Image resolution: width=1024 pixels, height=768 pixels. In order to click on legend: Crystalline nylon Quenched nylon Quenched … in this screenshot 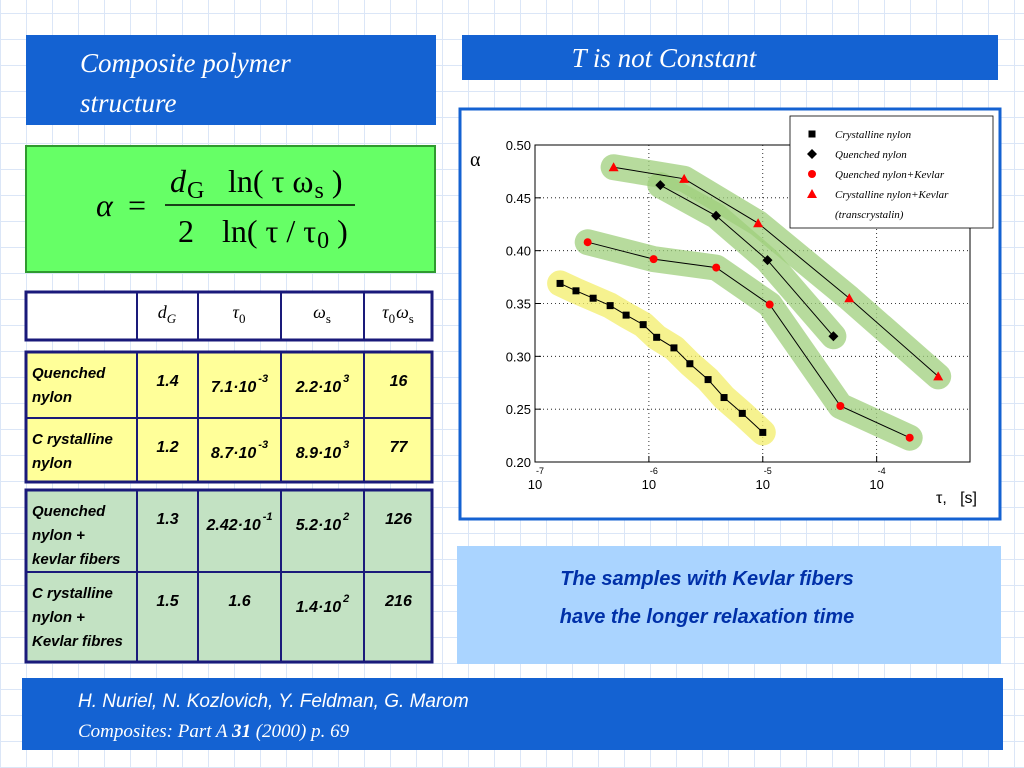, I will do `click(891, 172)`.